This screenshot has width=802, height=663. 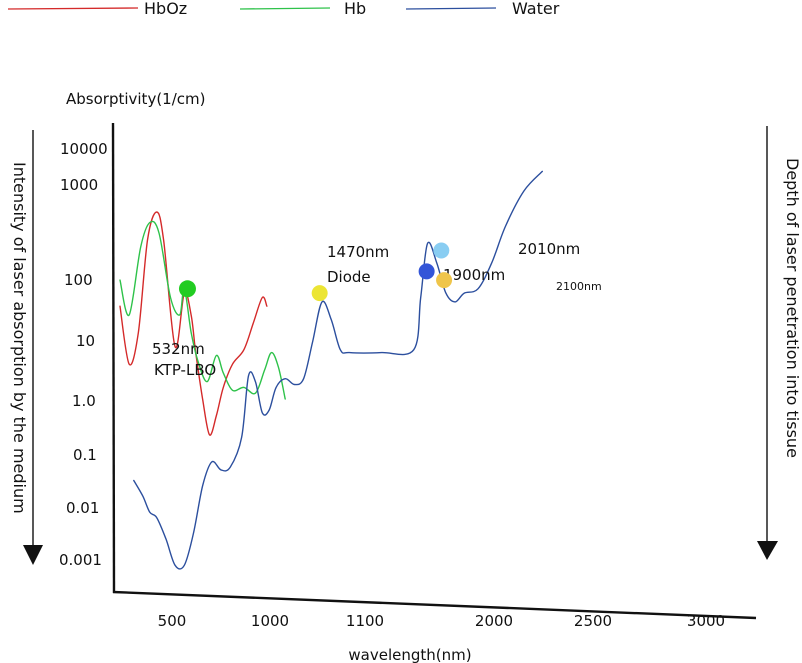 I want to click on legend: HbOz Hb Water, so click(x=283, y=9).